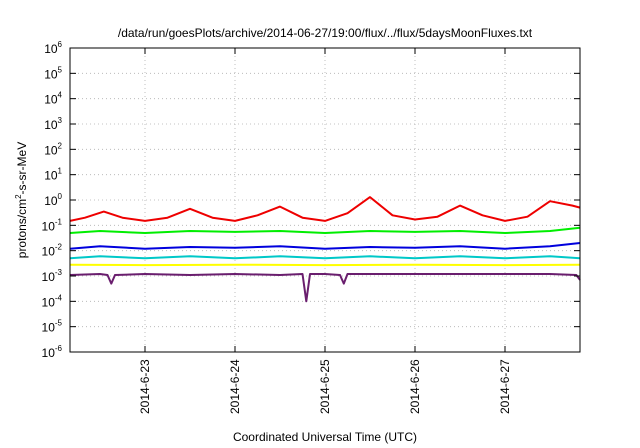 The width and height of the screenshot is (640, 448). Describe the element at coordinates (53, 124) in the screenshot. I see `y-tick-label: 10³` at that location.